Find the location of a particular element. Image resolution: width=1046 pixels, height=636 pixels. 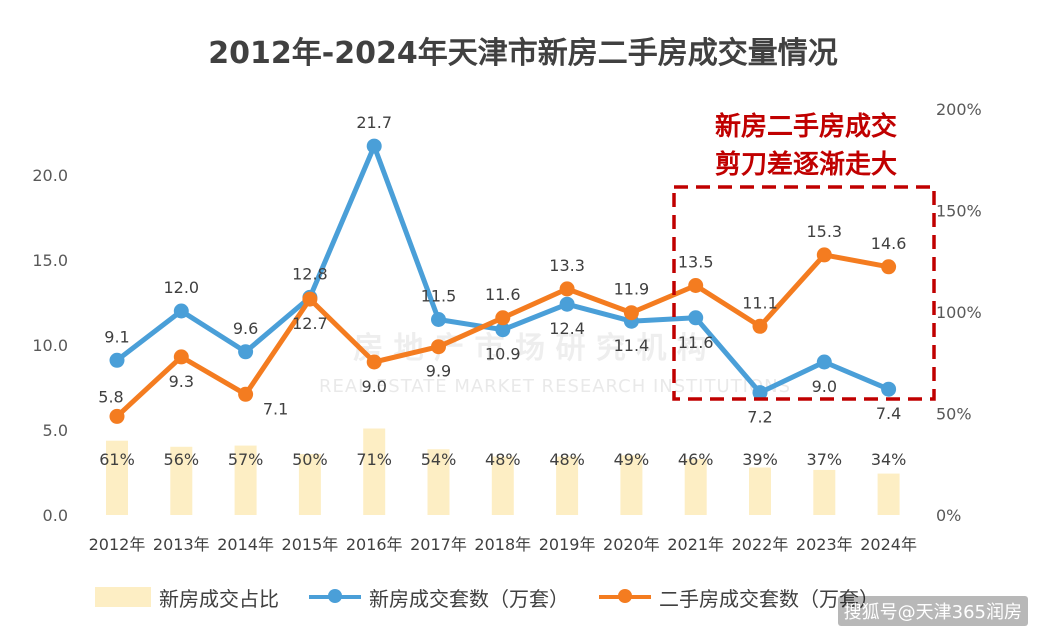

left-axis-tick-label: 10.0 is located at coordinates (50, 345).